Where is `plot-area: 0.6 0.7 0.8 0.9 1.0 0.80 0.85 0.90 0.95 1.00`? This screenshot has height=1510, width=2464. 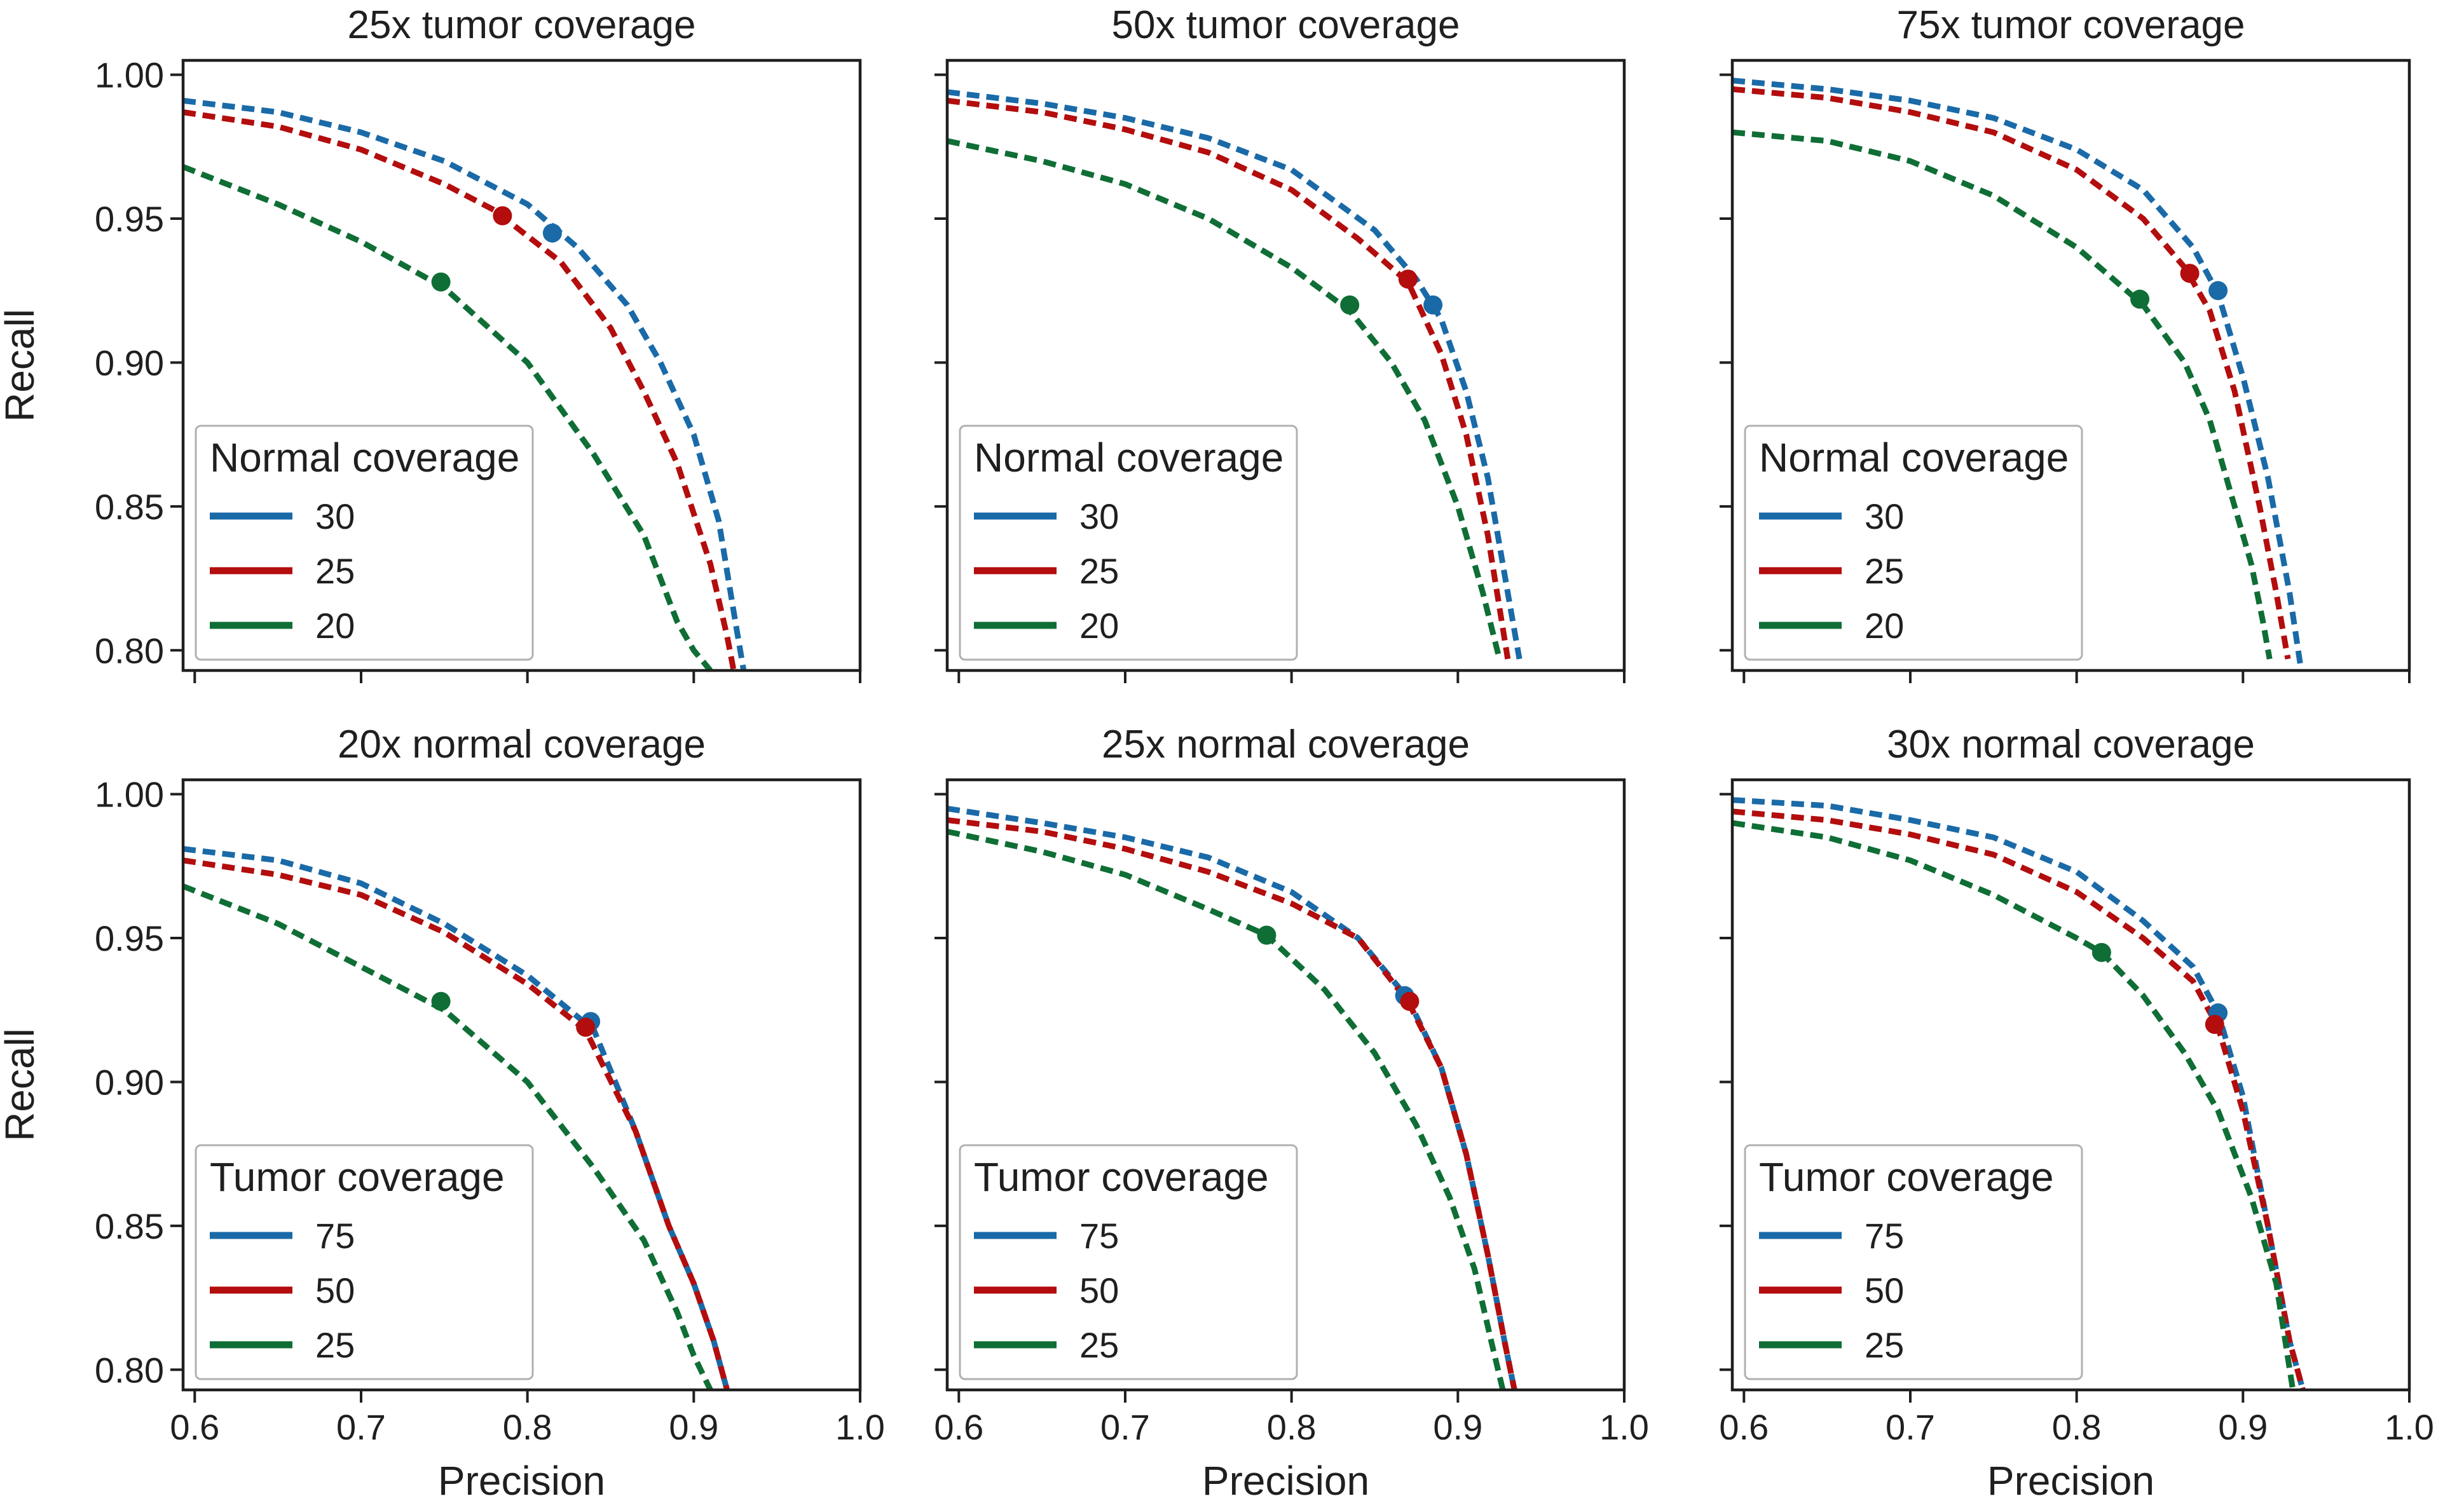
plot-area: 0.6 0.7 0.8 0.9 1.0 0.80 0.85 0.90 0.95 1.00 is located at coordinates (490, 1111).